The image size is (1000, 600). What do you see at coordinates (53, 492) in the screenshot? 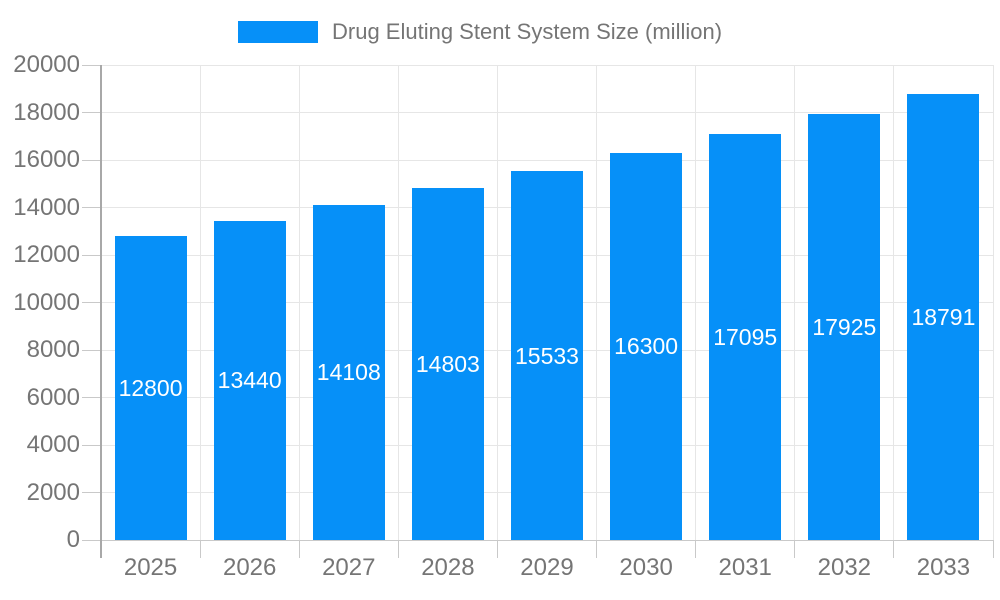
I see `y-axis-tick-label: 2000` at bounding box center [53, 492].